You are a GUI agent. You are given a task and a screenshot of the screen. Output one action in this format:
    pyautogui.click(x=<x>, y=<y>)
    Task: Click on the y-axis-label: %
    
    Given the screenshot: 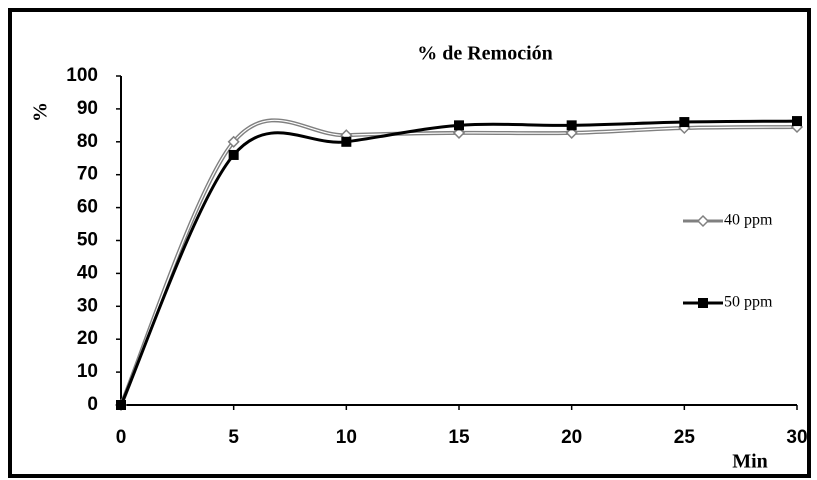 What is the action you would take?
    pyautogui.click(x=41, y=112)
    